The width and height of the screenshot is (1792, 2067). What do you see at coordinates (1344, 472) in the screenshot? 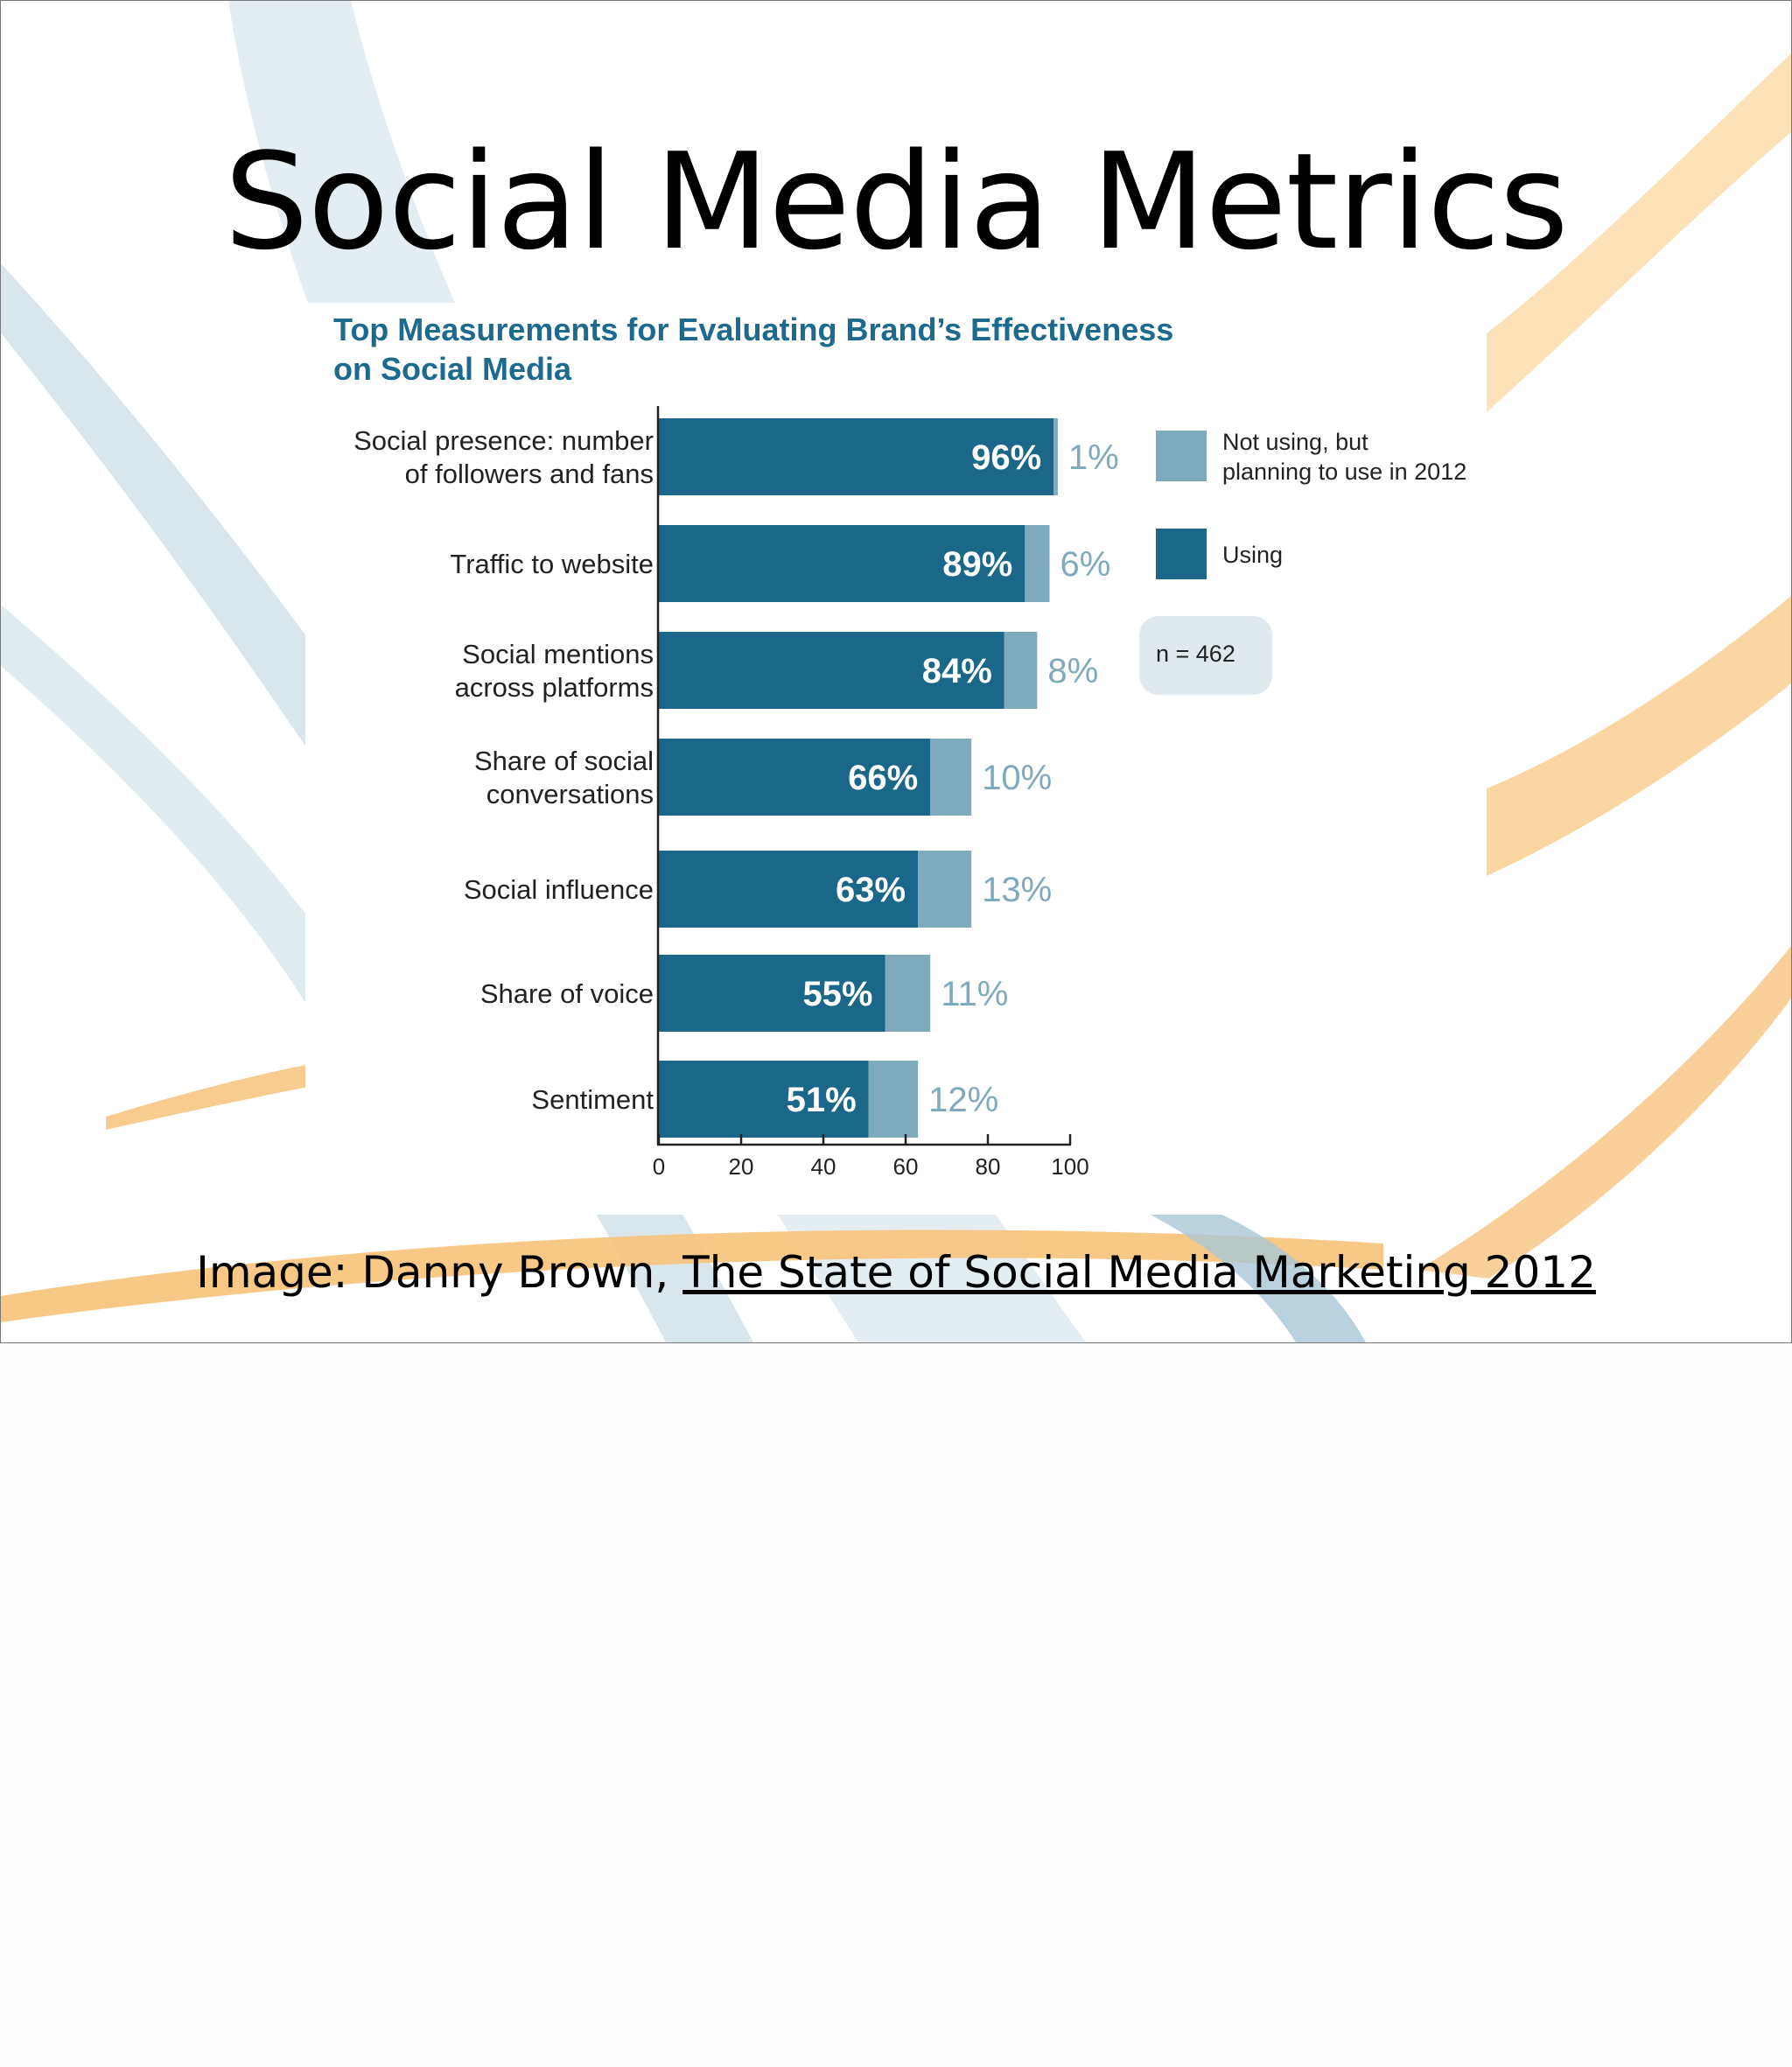
I see `legend-label: planning to use in 2012` at bounding box center [1344, 472].